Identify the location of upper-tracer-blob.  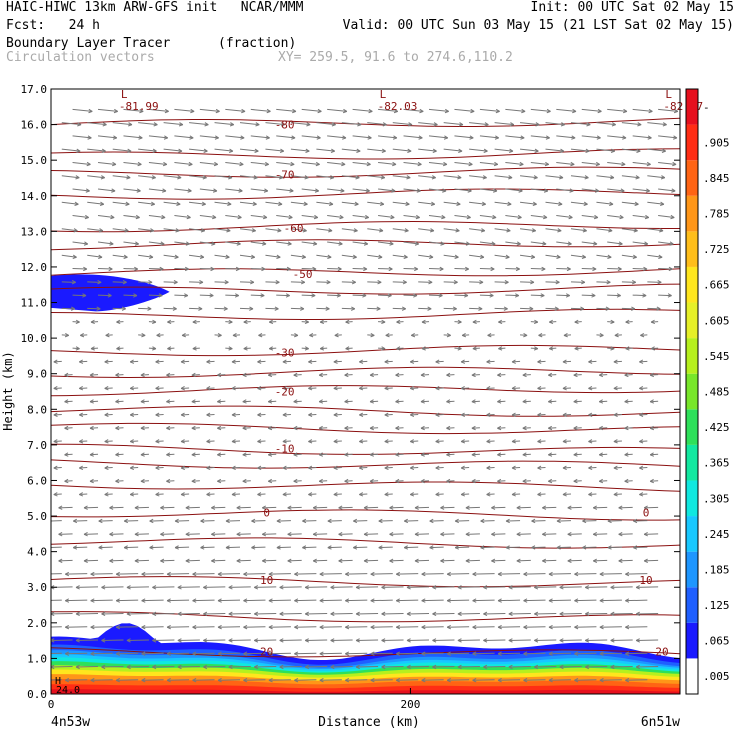
(110, 293).